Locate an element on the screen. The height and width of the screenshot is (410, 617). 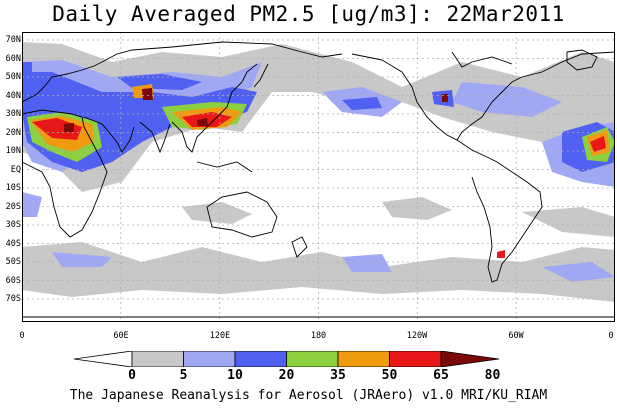
colorbar-label: 10 is located at coordinates (235, 375).